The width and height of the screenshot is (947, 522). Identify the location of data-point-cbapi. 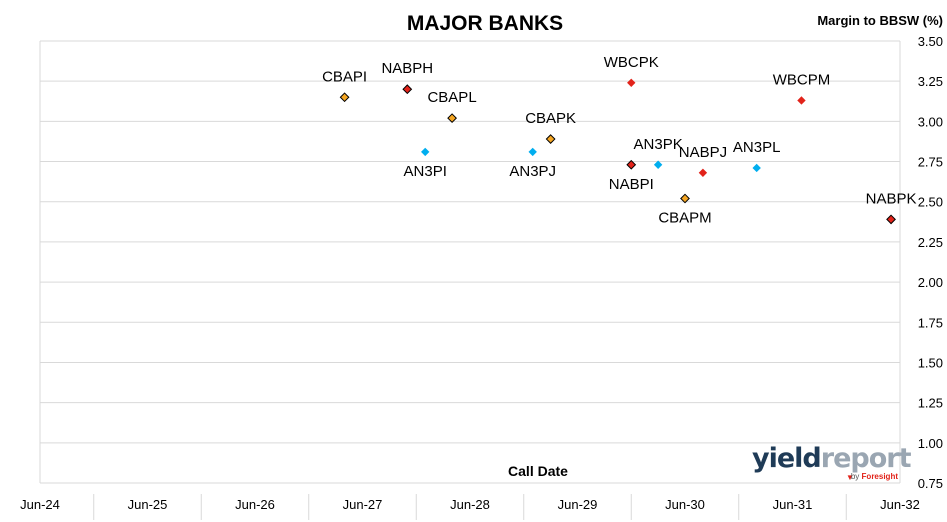
(344, 97).